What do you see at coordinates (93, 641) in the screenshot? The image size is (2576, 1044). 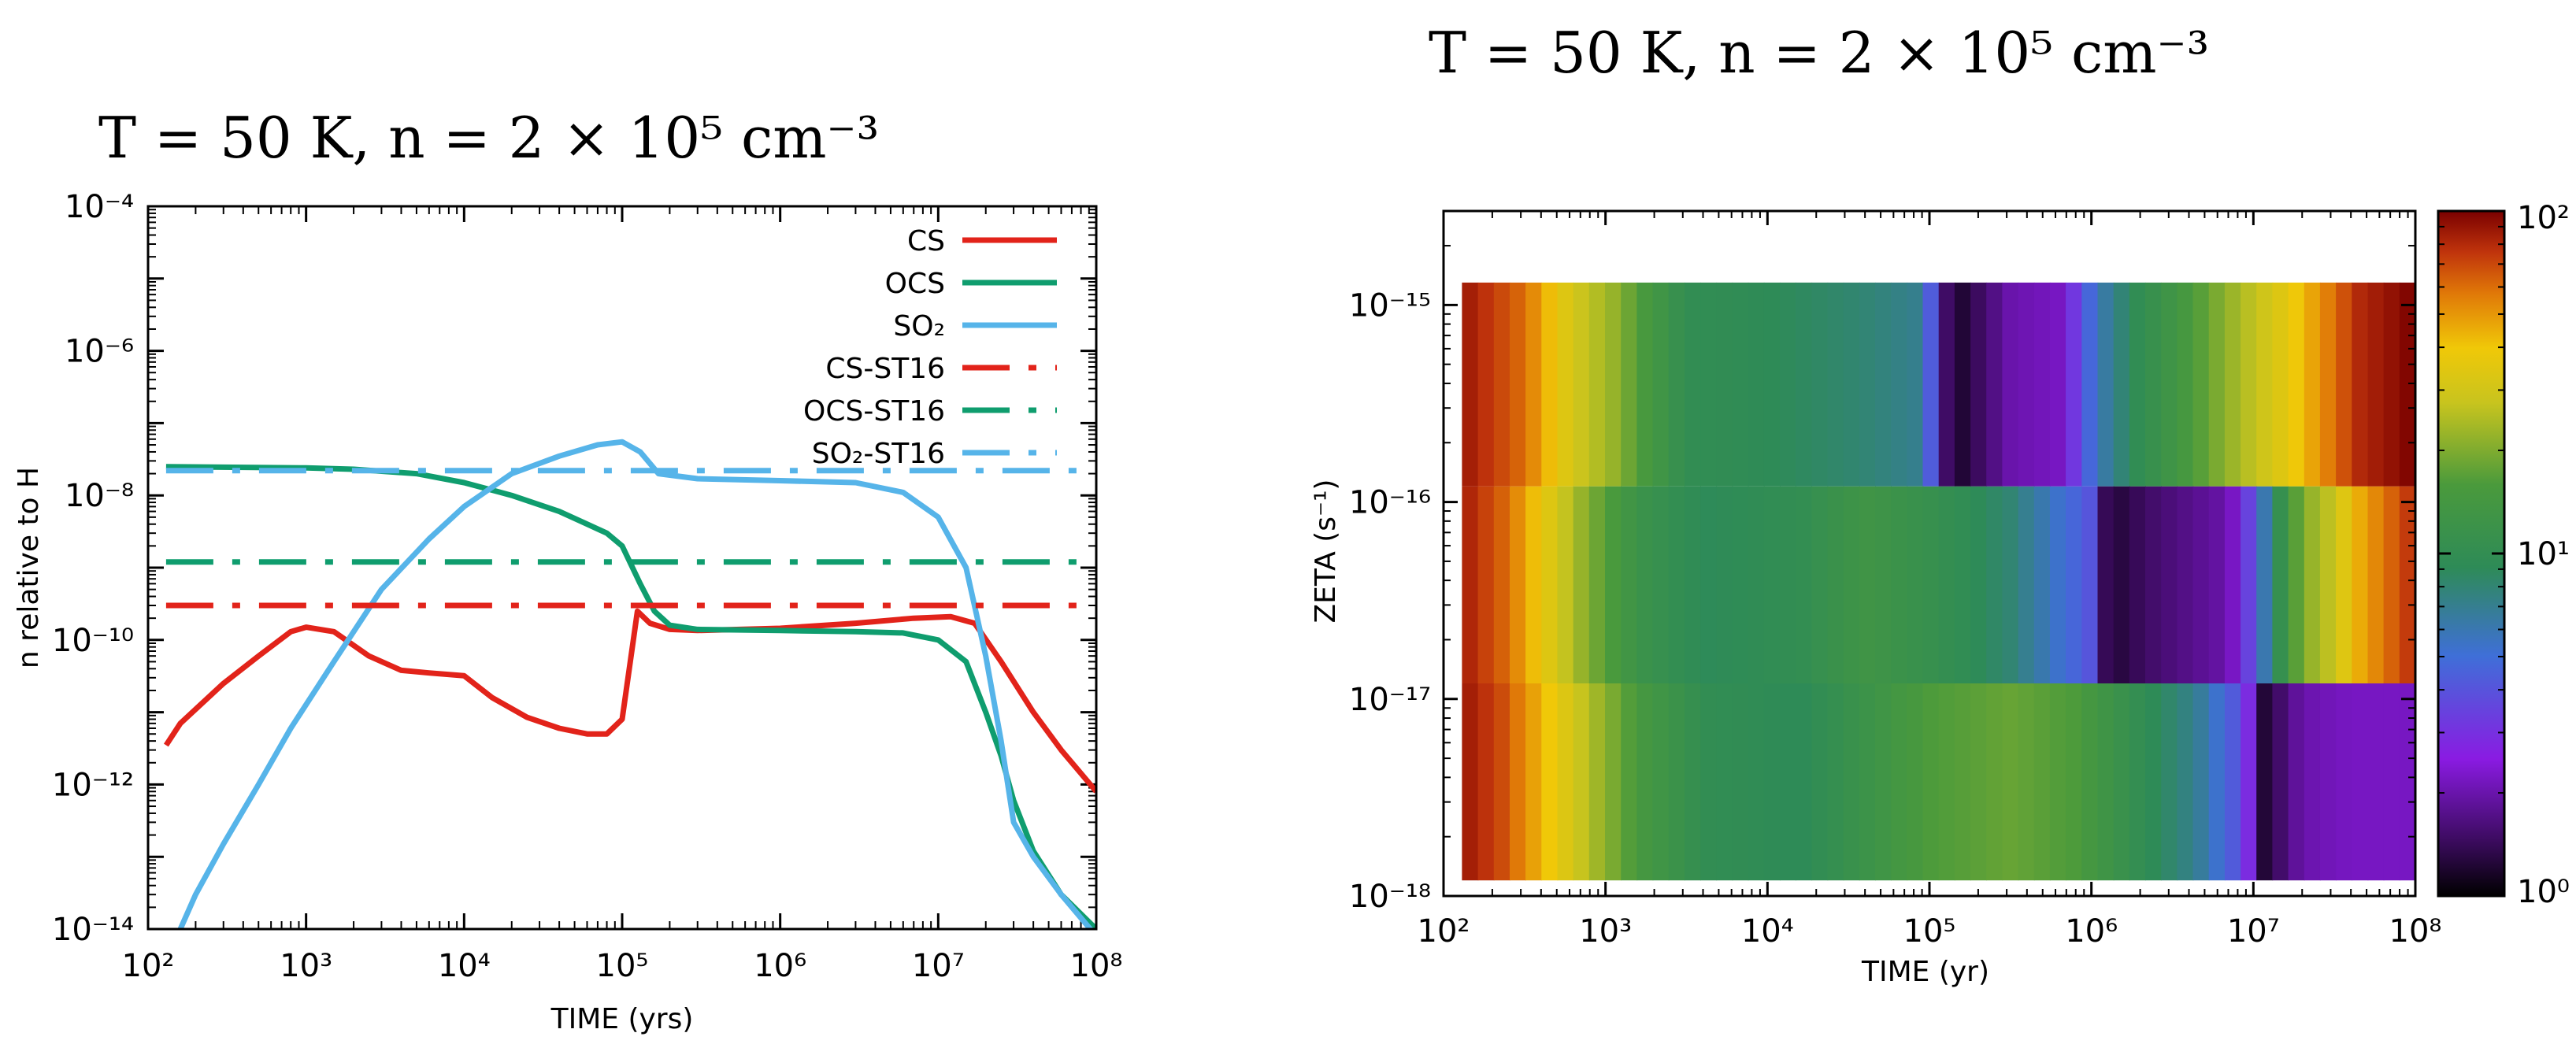 I see `y-tick-label: 10⁻¹⁰` at bounding box center [93, 641].